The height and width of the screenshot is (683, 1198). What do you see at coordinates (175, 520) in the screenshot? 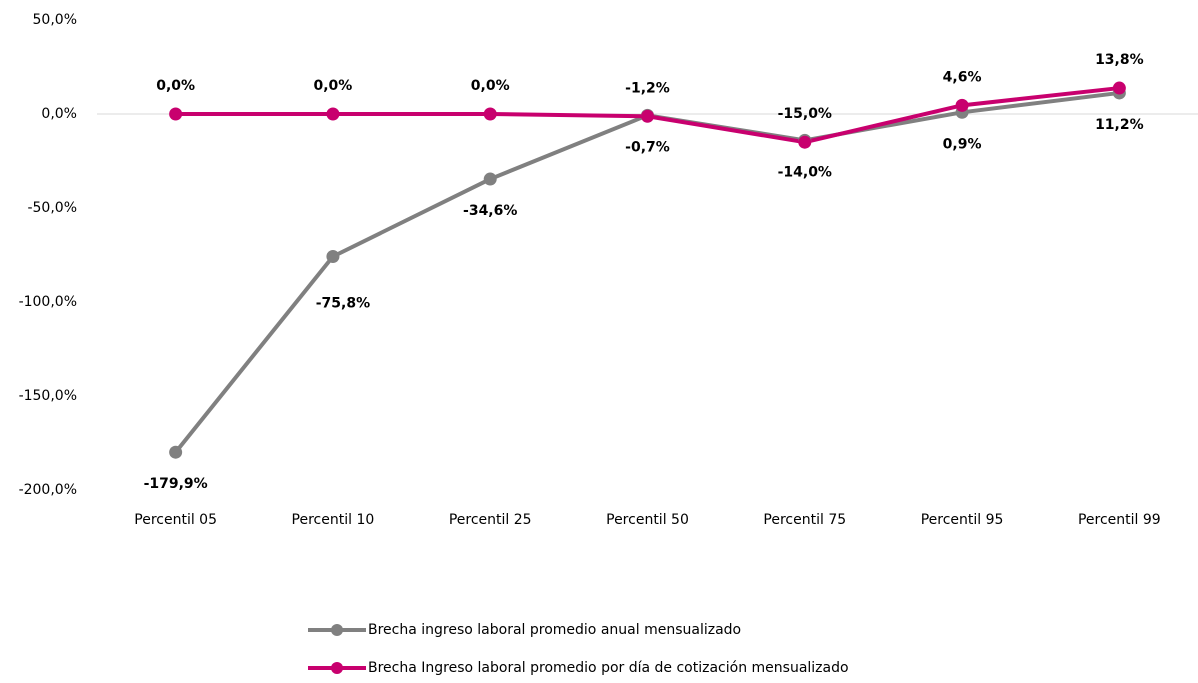
I see `x-tick-label: Percentil 05` at bounding box center [175, 520].